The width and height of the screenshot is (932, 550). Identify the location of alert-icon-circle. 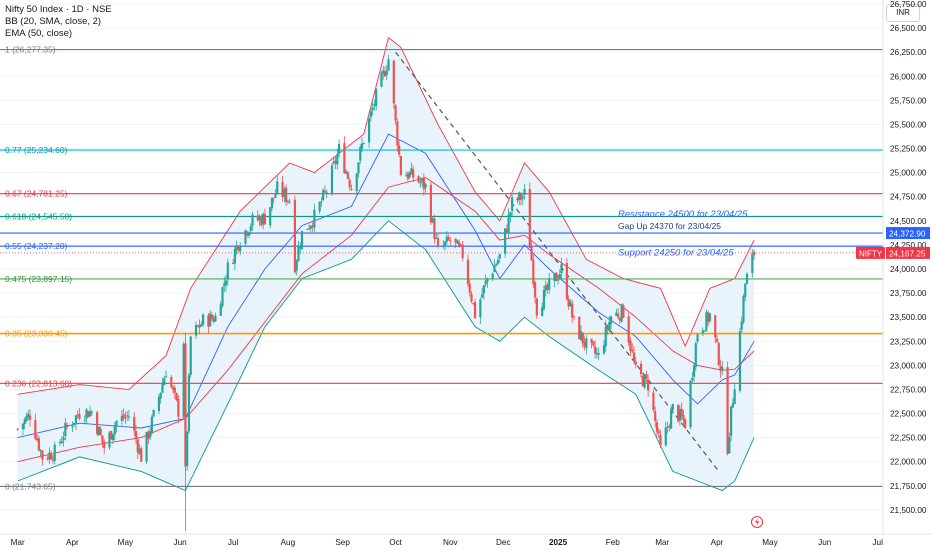
(757, 522).